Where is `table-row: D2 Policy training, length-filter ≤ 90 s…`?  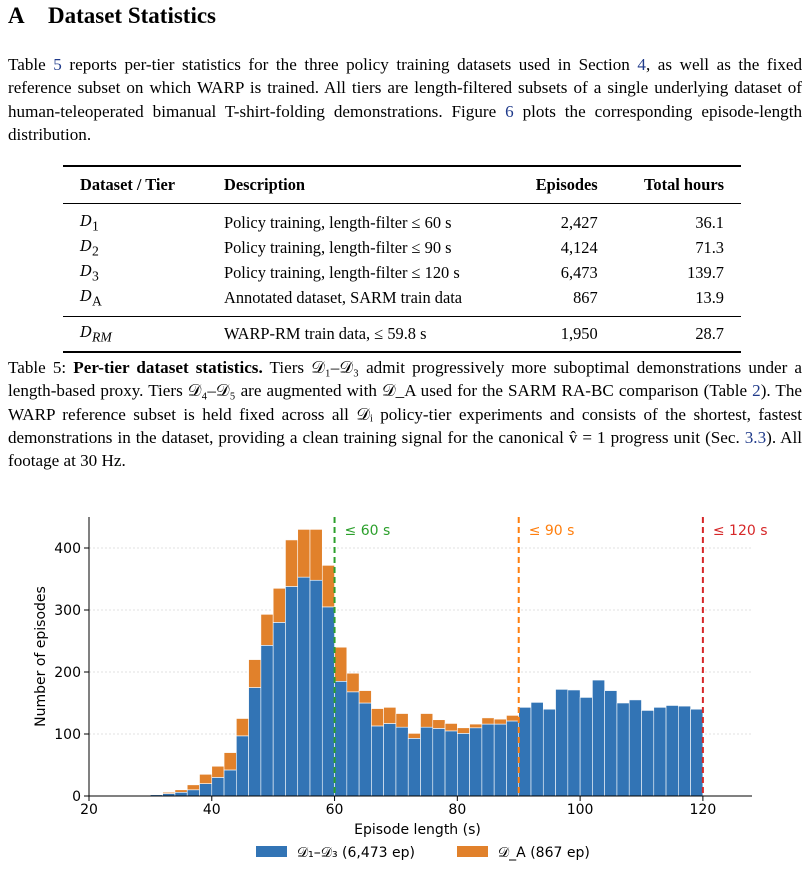 table-row: D2 Policy training, length-filter ≤ 90 s… is located at coordinates (402, 247).